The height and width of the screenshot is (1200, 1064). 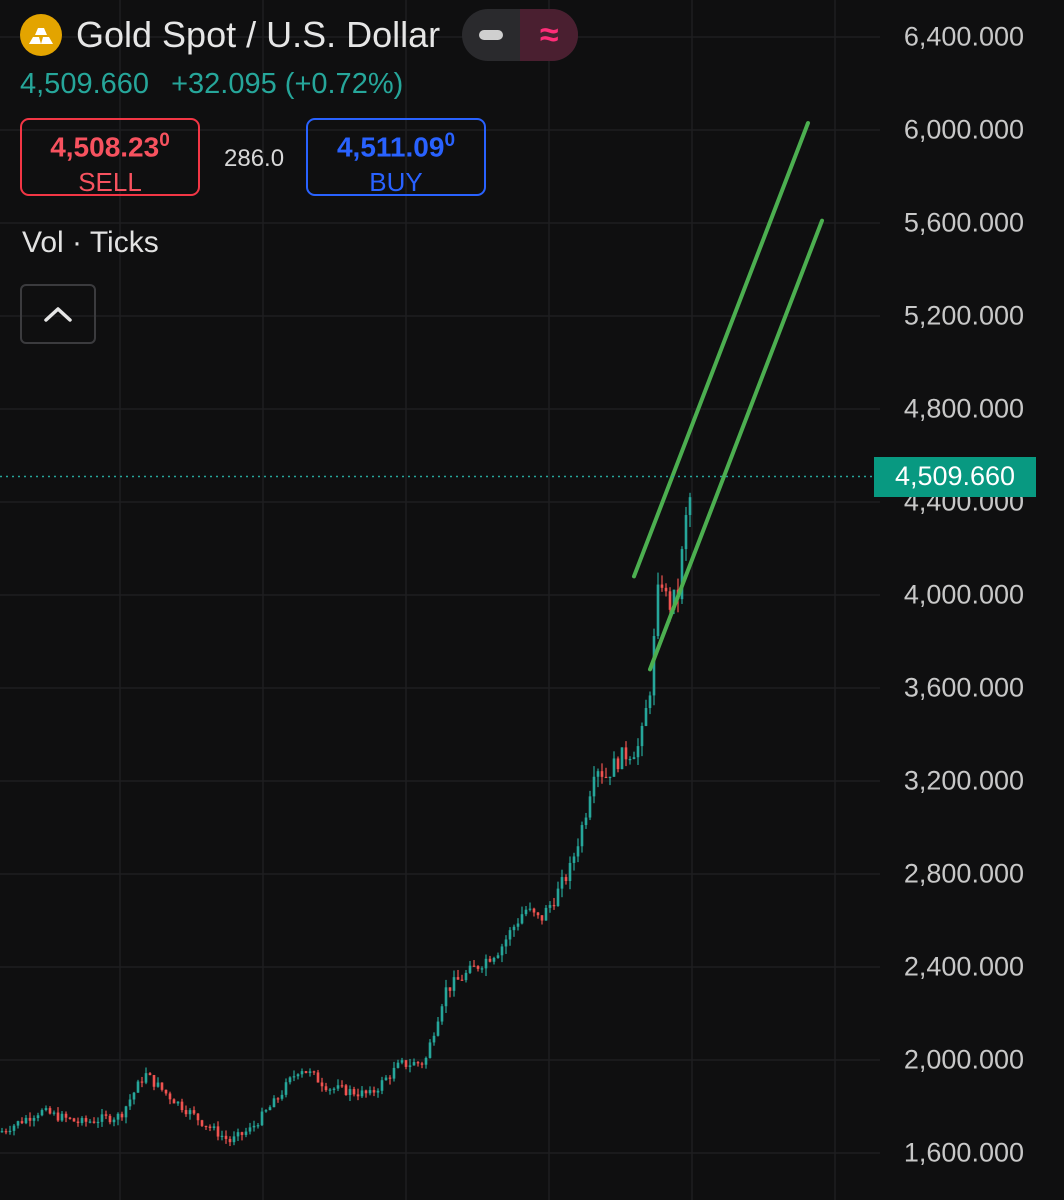 I want to click on gold-bars-icon, so click(x=41, y=35).